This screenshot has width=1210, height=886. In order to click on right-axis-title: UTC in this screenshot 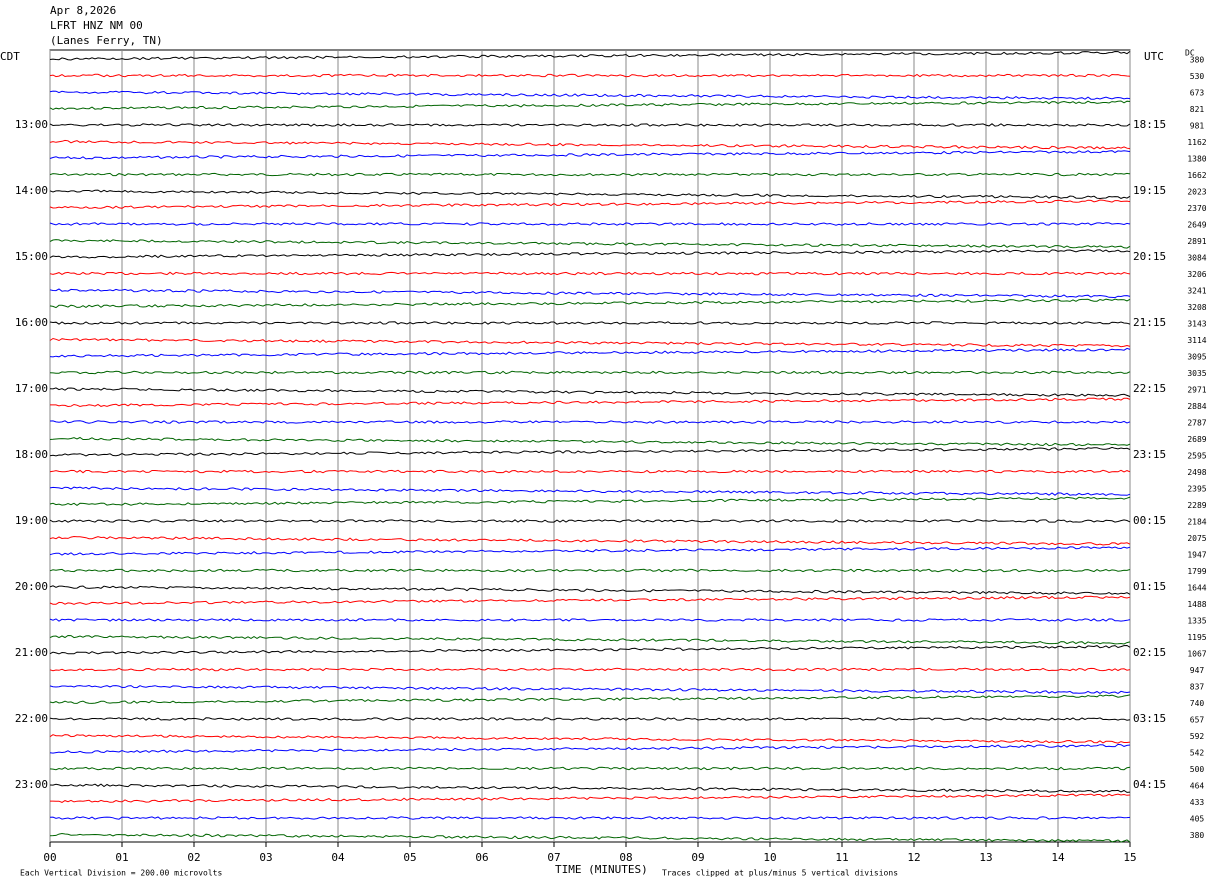, I will do `click(1154, 56)`.